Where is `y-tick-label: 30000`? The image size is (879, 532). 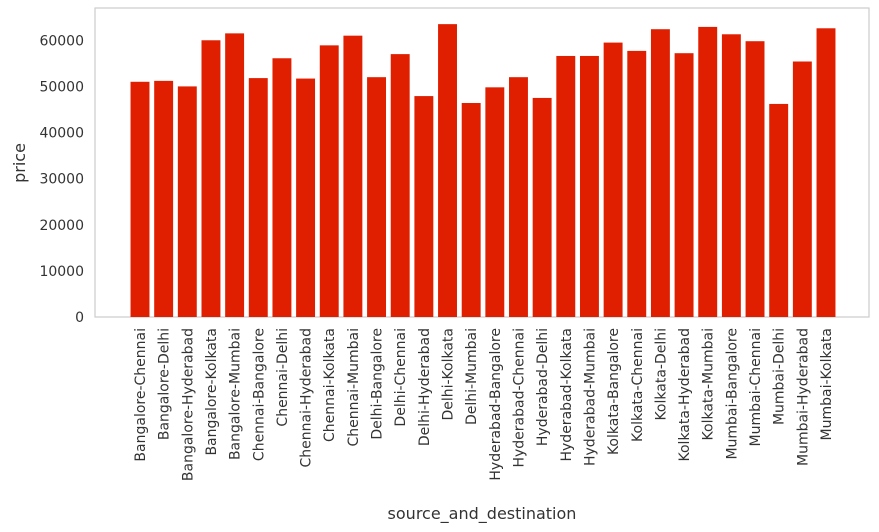 y-tick-label: 30000 is located at coordinates (61, 180).